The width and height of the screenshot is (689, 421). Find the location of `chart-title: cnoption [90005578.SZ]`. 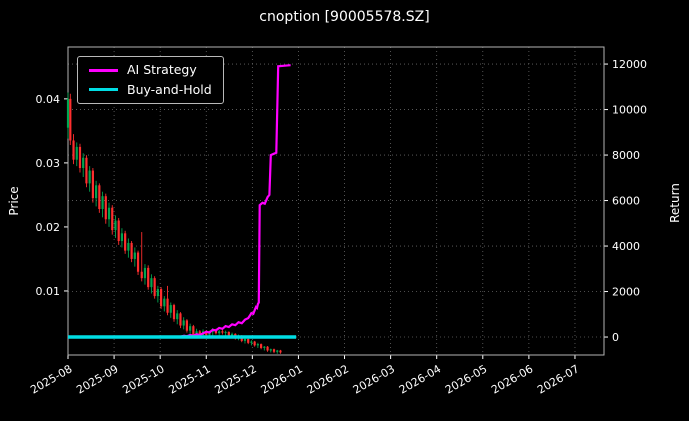

chart-title: cnoption [90005578.SZ] is located at coordinates (344, 17).